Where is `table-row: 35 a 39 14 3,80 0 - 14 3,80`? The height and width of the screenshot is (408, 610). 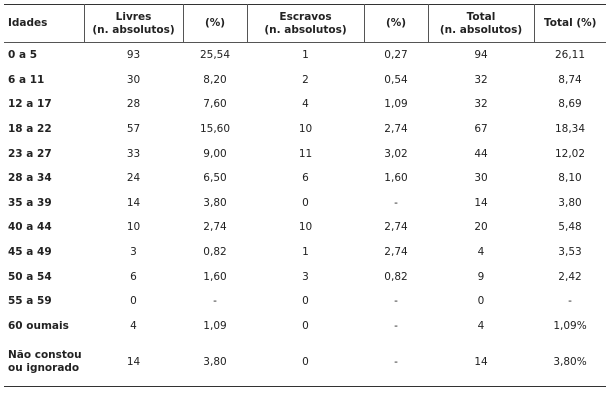 table-row: 35 a 39 14 3,80 0 - 14 3,80 is located at coordinates (305, 203).